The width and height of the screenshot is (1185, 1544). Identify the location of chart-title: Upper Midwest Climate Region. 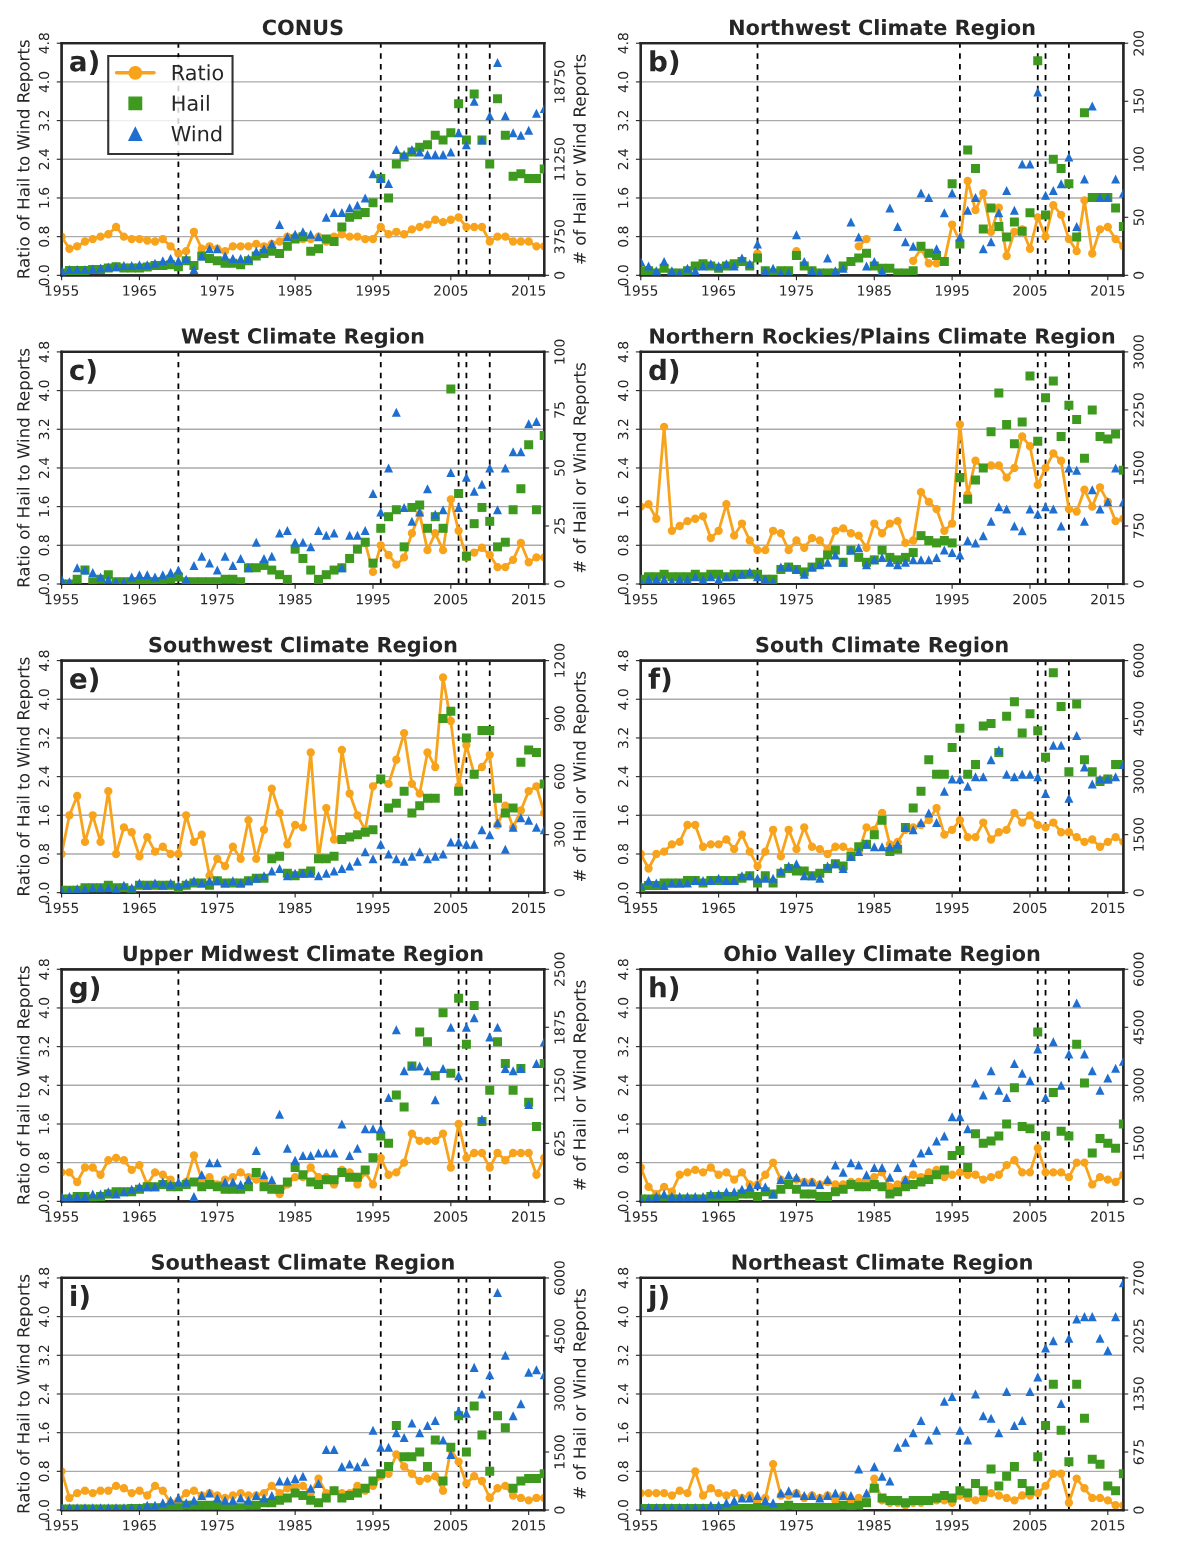
(303, 955).